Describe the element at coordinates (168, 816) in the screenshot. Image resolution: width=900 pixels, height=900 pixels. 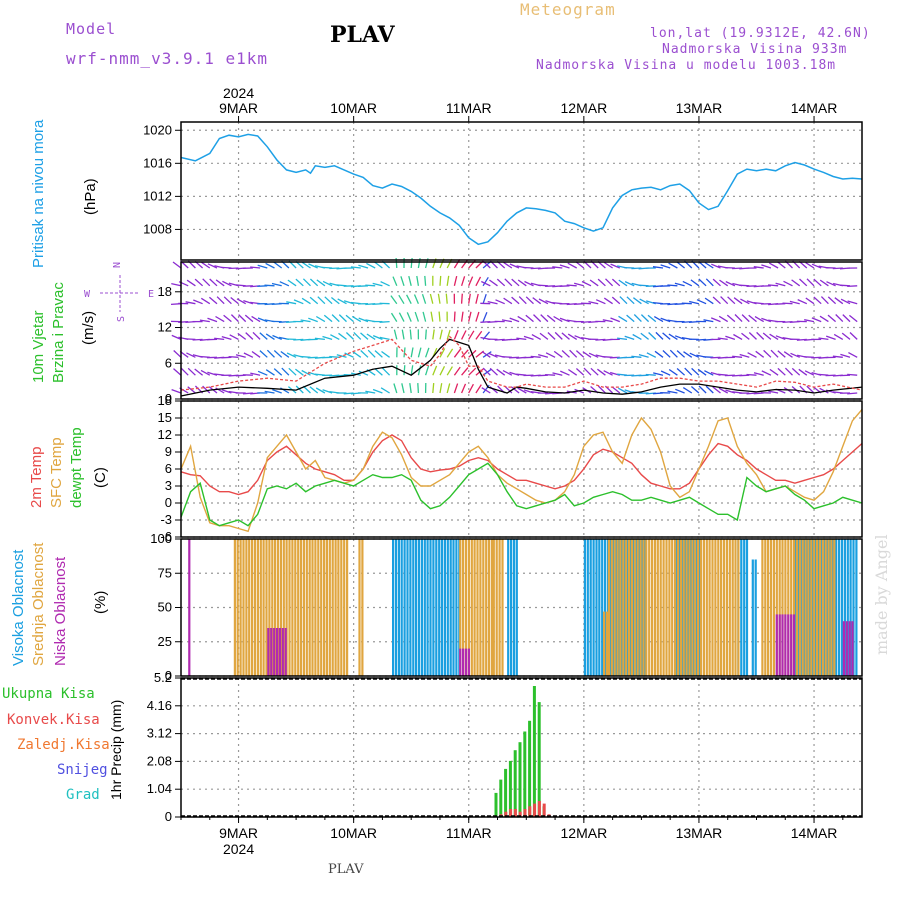
I see `y-tick-label: 0` at that location.